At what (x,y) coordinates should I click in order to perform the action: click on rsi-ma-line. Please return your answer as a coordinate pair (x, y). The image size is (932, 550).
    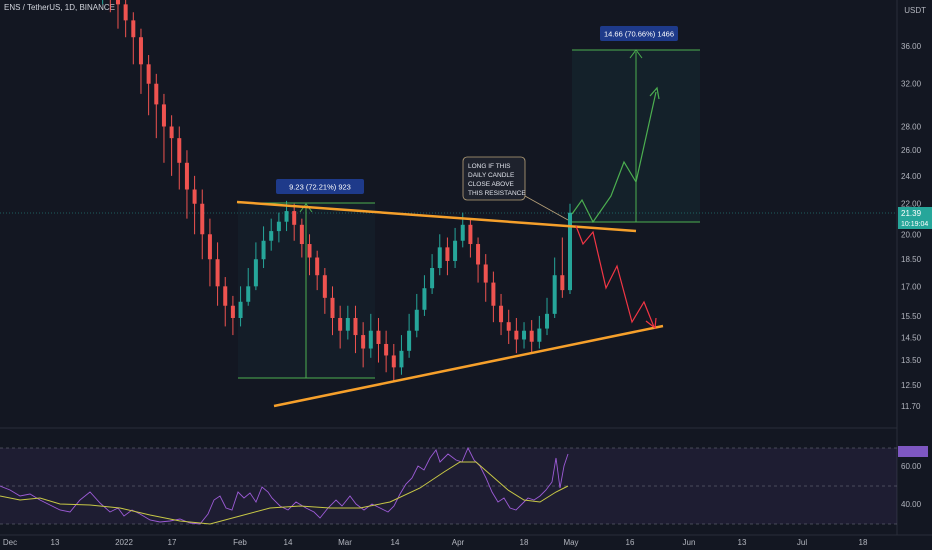
    Looking at the image, I should click on (284, 493).